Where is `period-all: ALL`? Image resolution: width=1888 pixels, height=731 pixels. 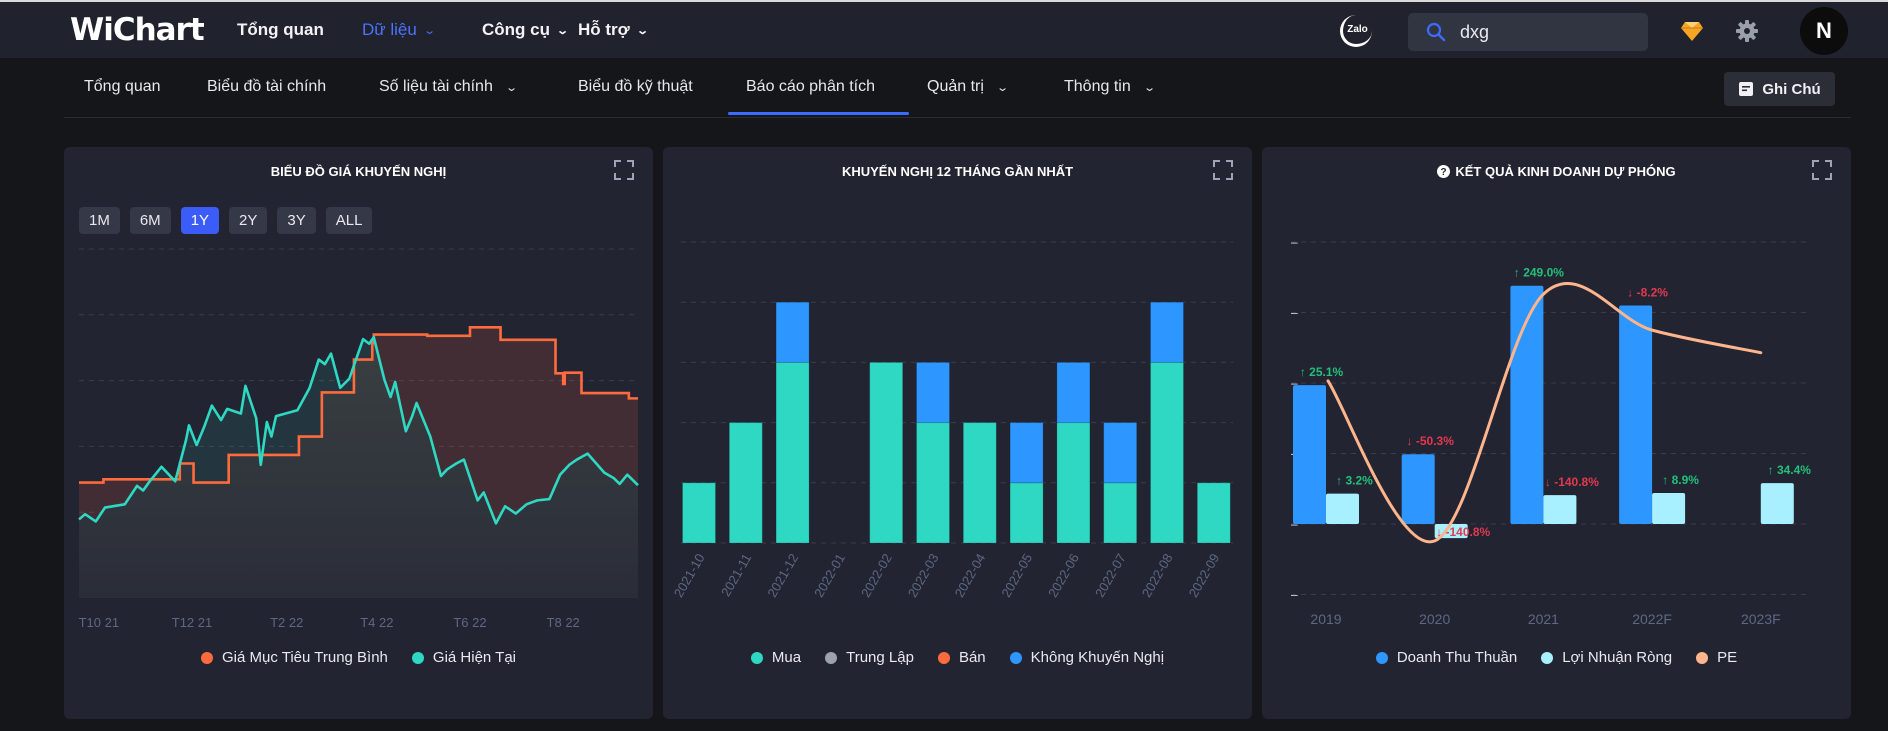 period-all: ALL is located at coordinates (349, 220).